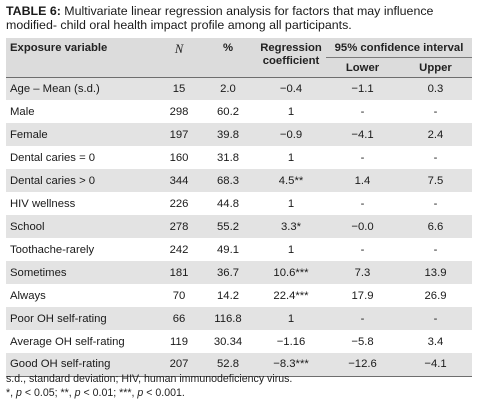  I want to click on header-coef-line2: coefficient, so click(291, 61).